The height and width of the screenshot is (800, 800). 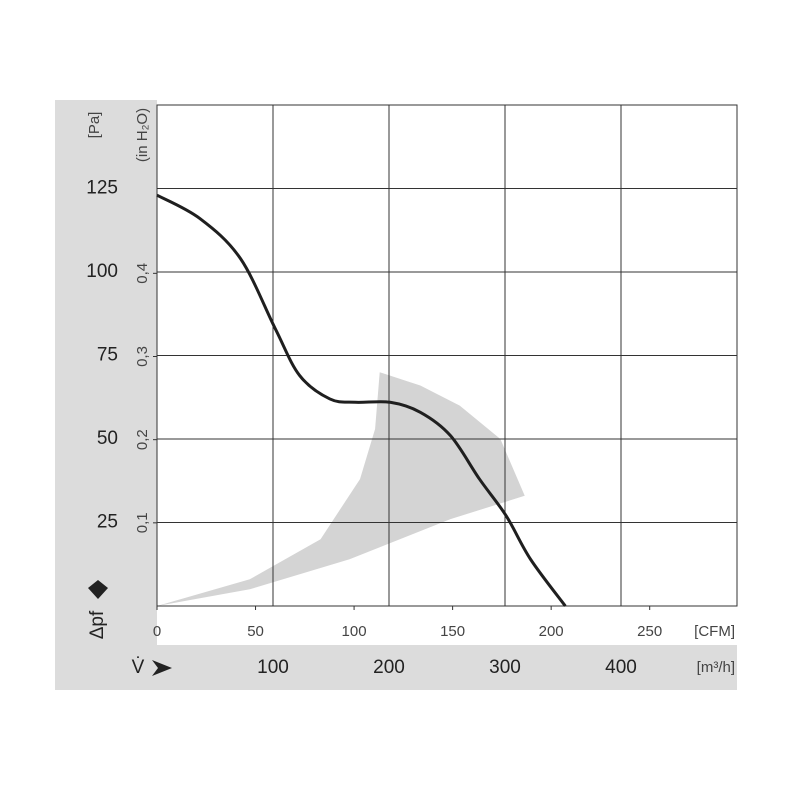 What do you see at coordinates (452, 631) in the screenshot?
I see `x2-tick-label: 150` at bounding box center [452, 631].